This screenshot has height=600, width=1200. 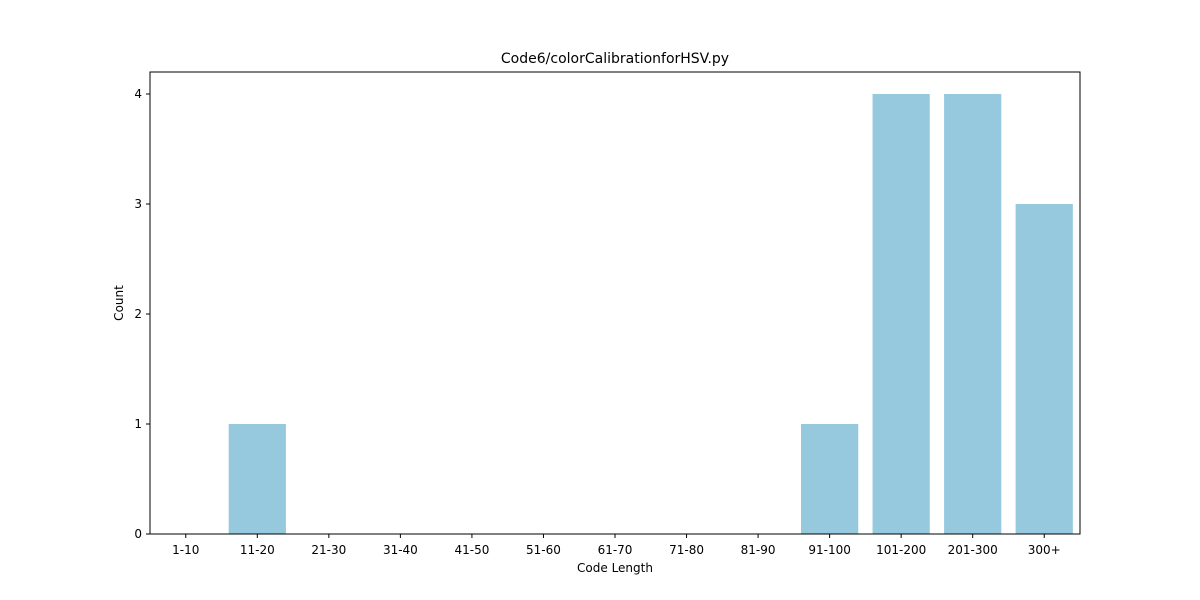 What do you see at coordinates (973, 550) in the screenshot?
I see `x-tick-label-201-300: 201-300` at bounding box center [973, 550].